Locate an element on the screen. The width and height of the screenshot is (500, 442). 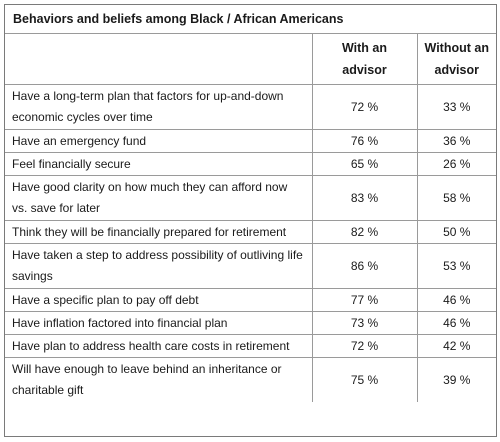
value-with-advisor: 77 % is located at coordinates (364, 300).